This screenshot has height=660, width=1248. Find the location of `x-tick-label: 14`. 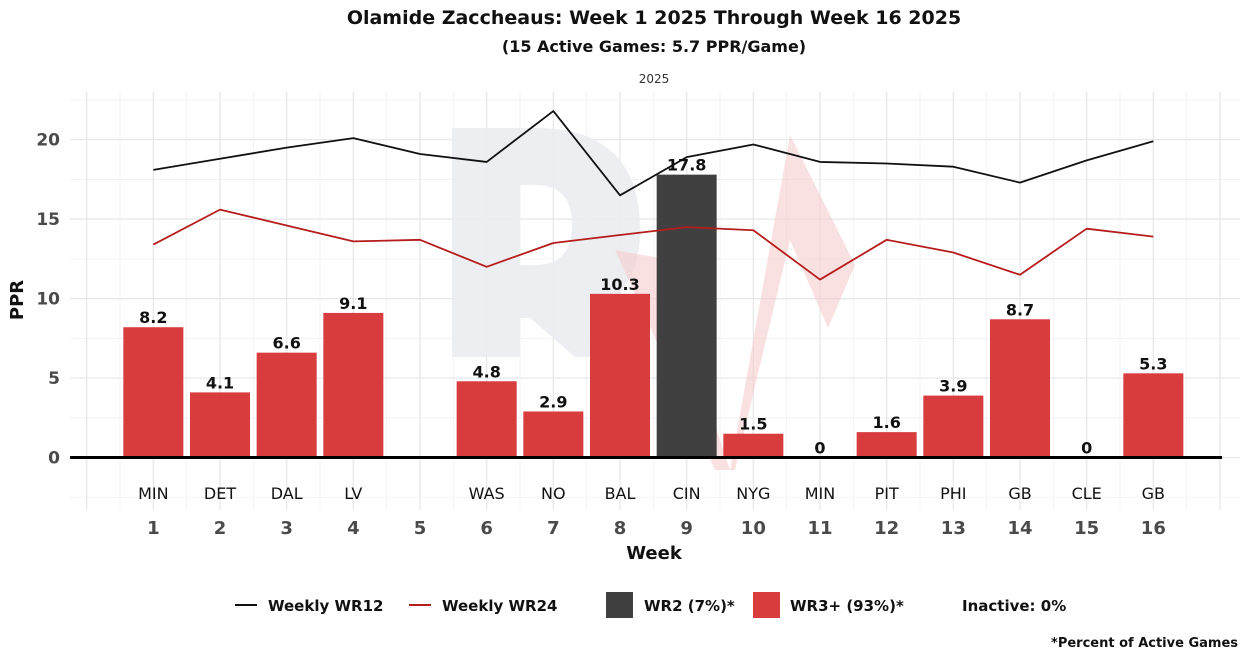

x-tick-label: 14 is located at coordinates (1019, 528).